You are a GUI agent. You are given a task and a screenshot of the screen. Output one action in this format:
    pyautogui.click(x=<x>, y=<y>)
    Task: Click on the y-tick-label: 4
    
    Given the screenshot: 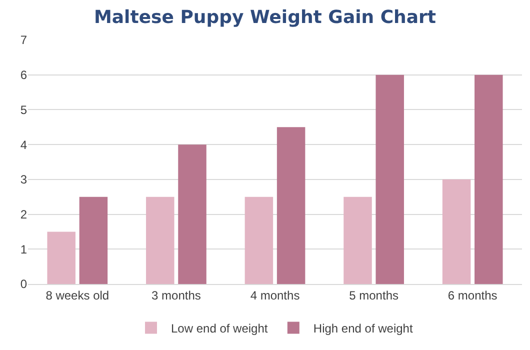 What is the action you would take?
    pyautogui.click(x=24, y=145)
    